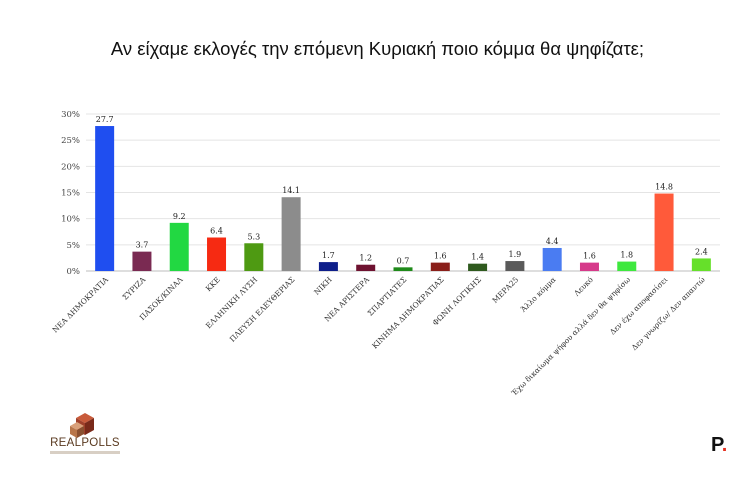 Image resolution: width=755 pixels, height=489 pixels. I want to click on category-label: ΚΙΝΗΜΑ ΔΗΜΟΚΡΑΤΙΑΣ, so click(407, 312).